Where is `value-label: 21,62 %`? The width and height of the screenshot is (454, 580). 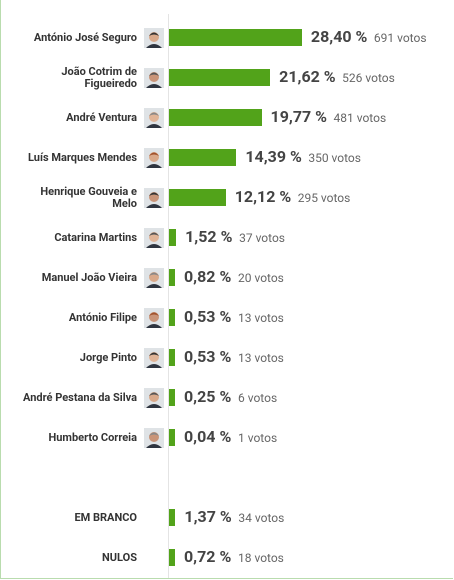
value-label: 21,62 % is located at coordinates (307, 76).